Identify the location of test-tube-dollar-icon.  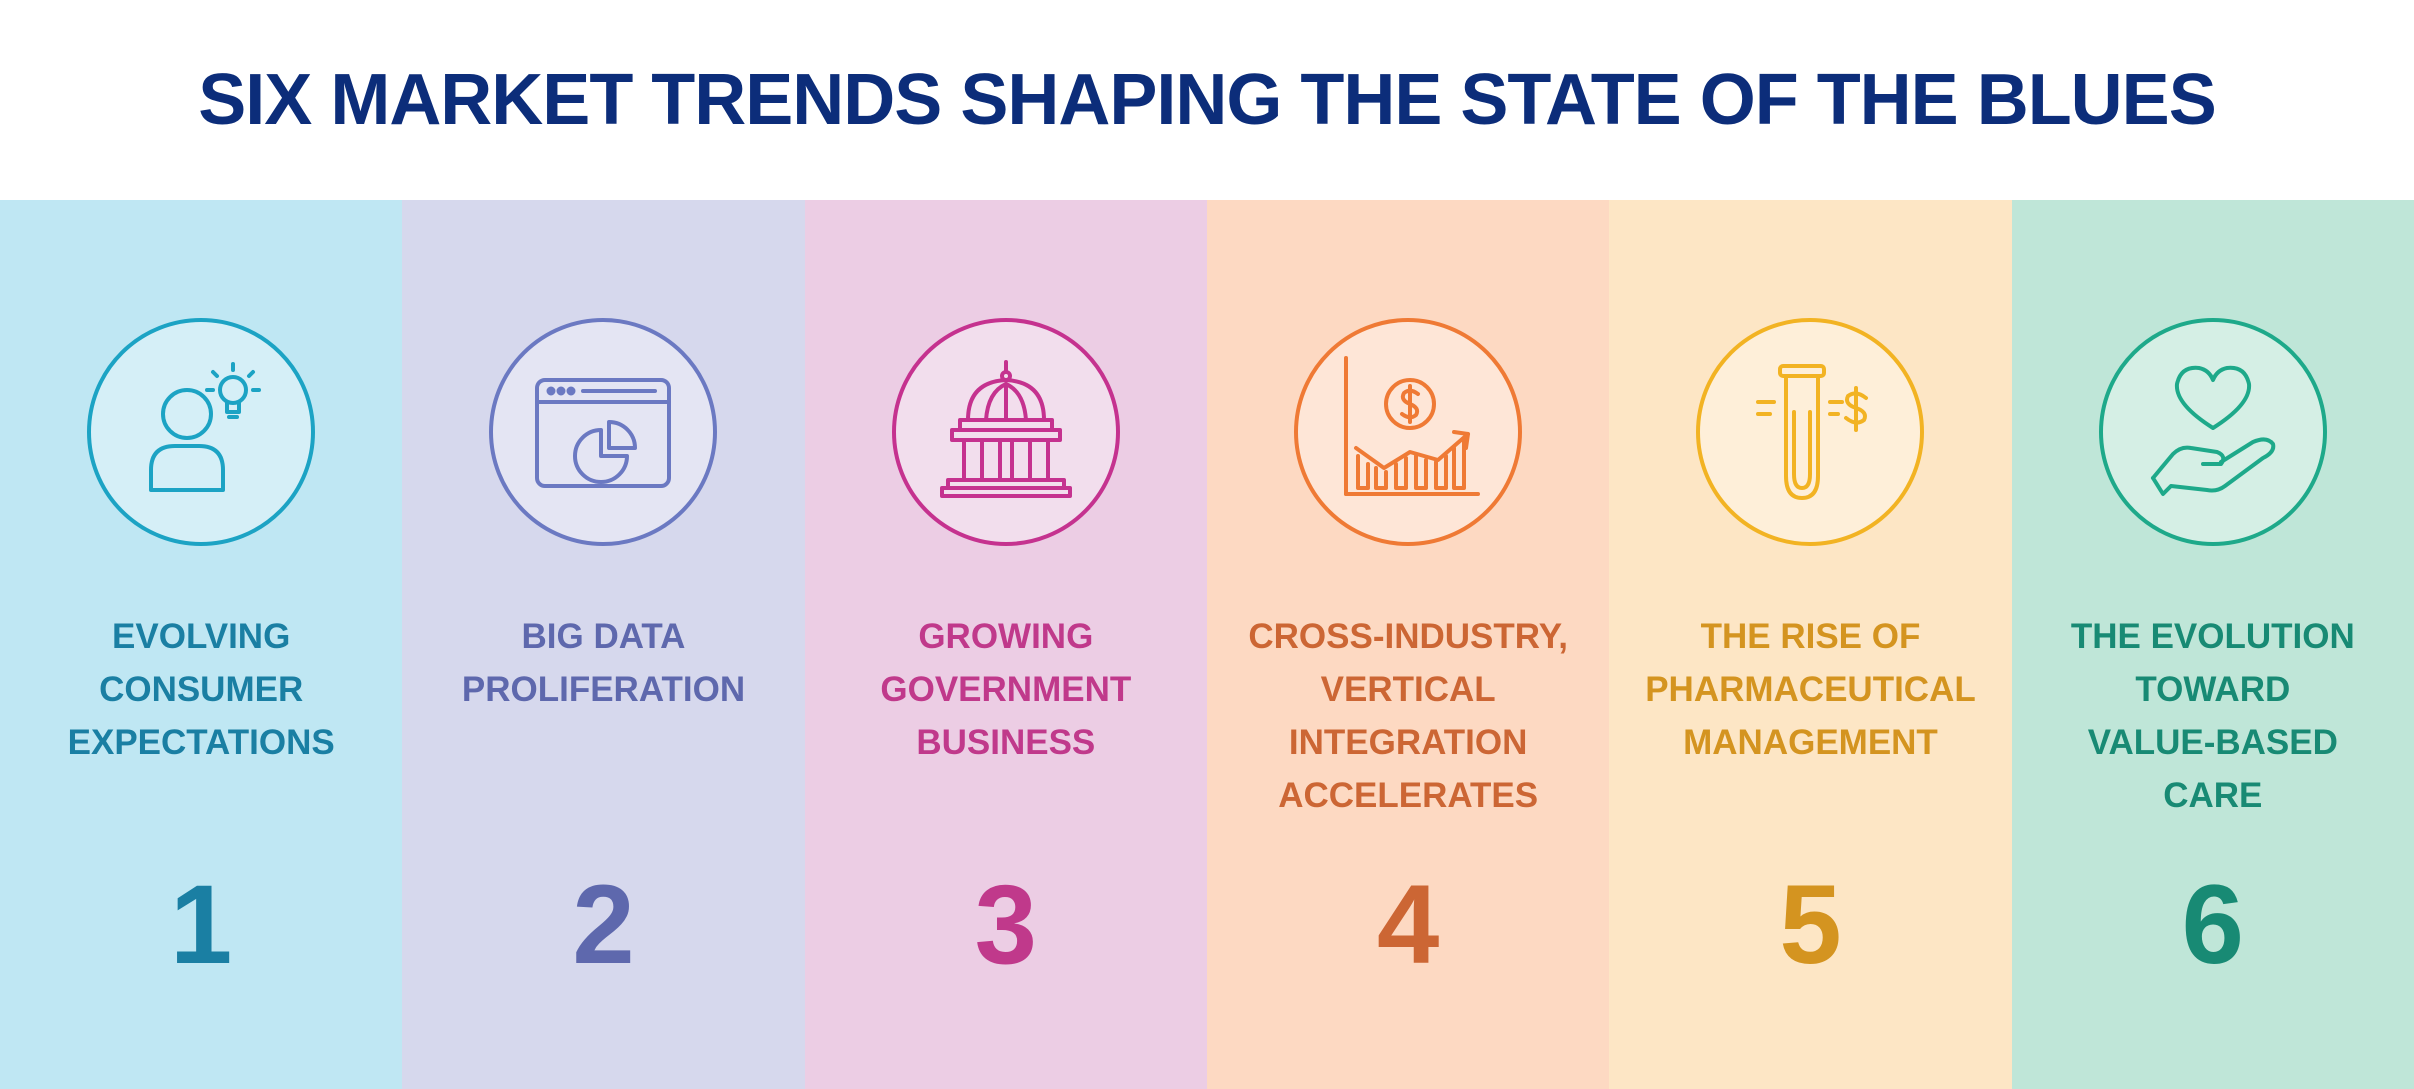
(1812, 432).